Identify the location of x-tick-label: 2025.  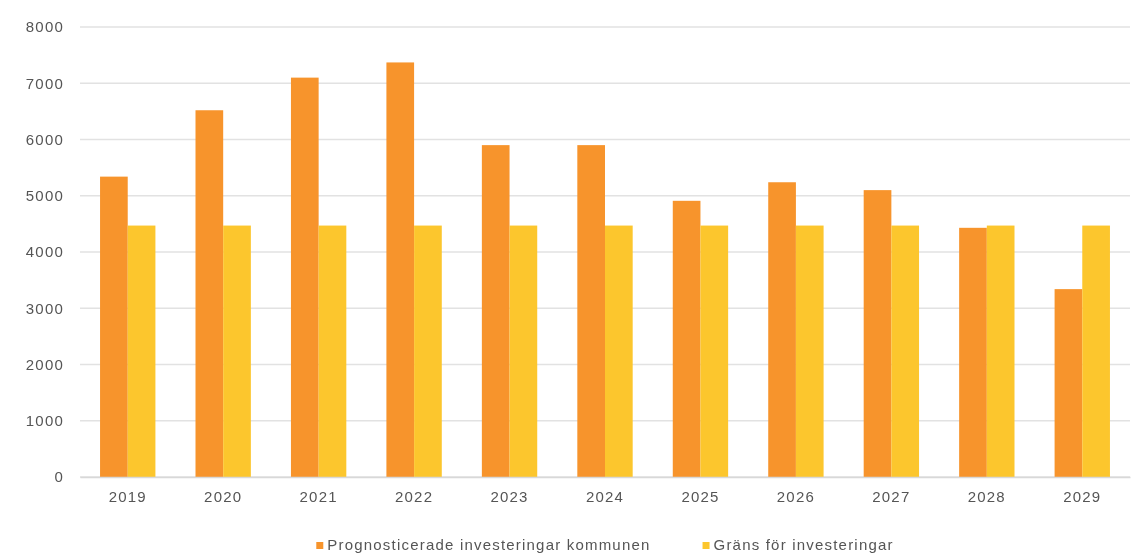
(700, 496).